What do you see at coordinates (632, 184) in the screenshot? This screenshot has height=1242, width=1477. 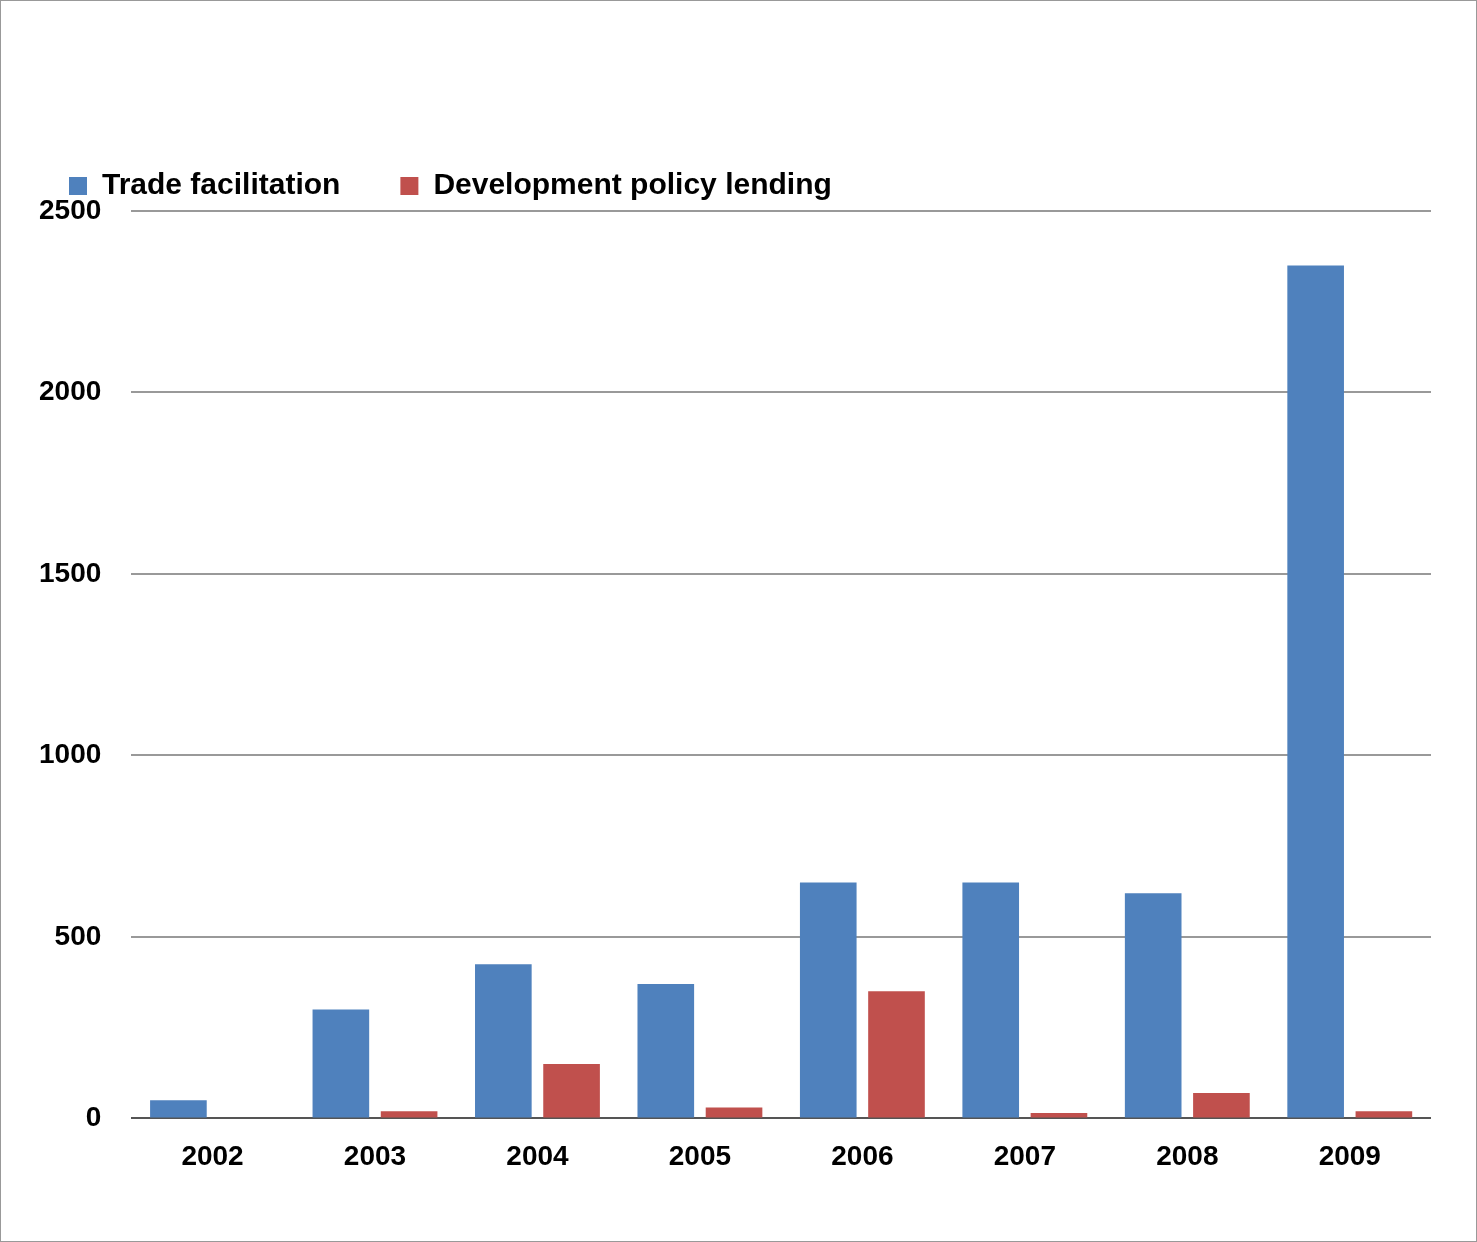 I see `legend-label: Development policy lending` at bounding box center [632, 184].